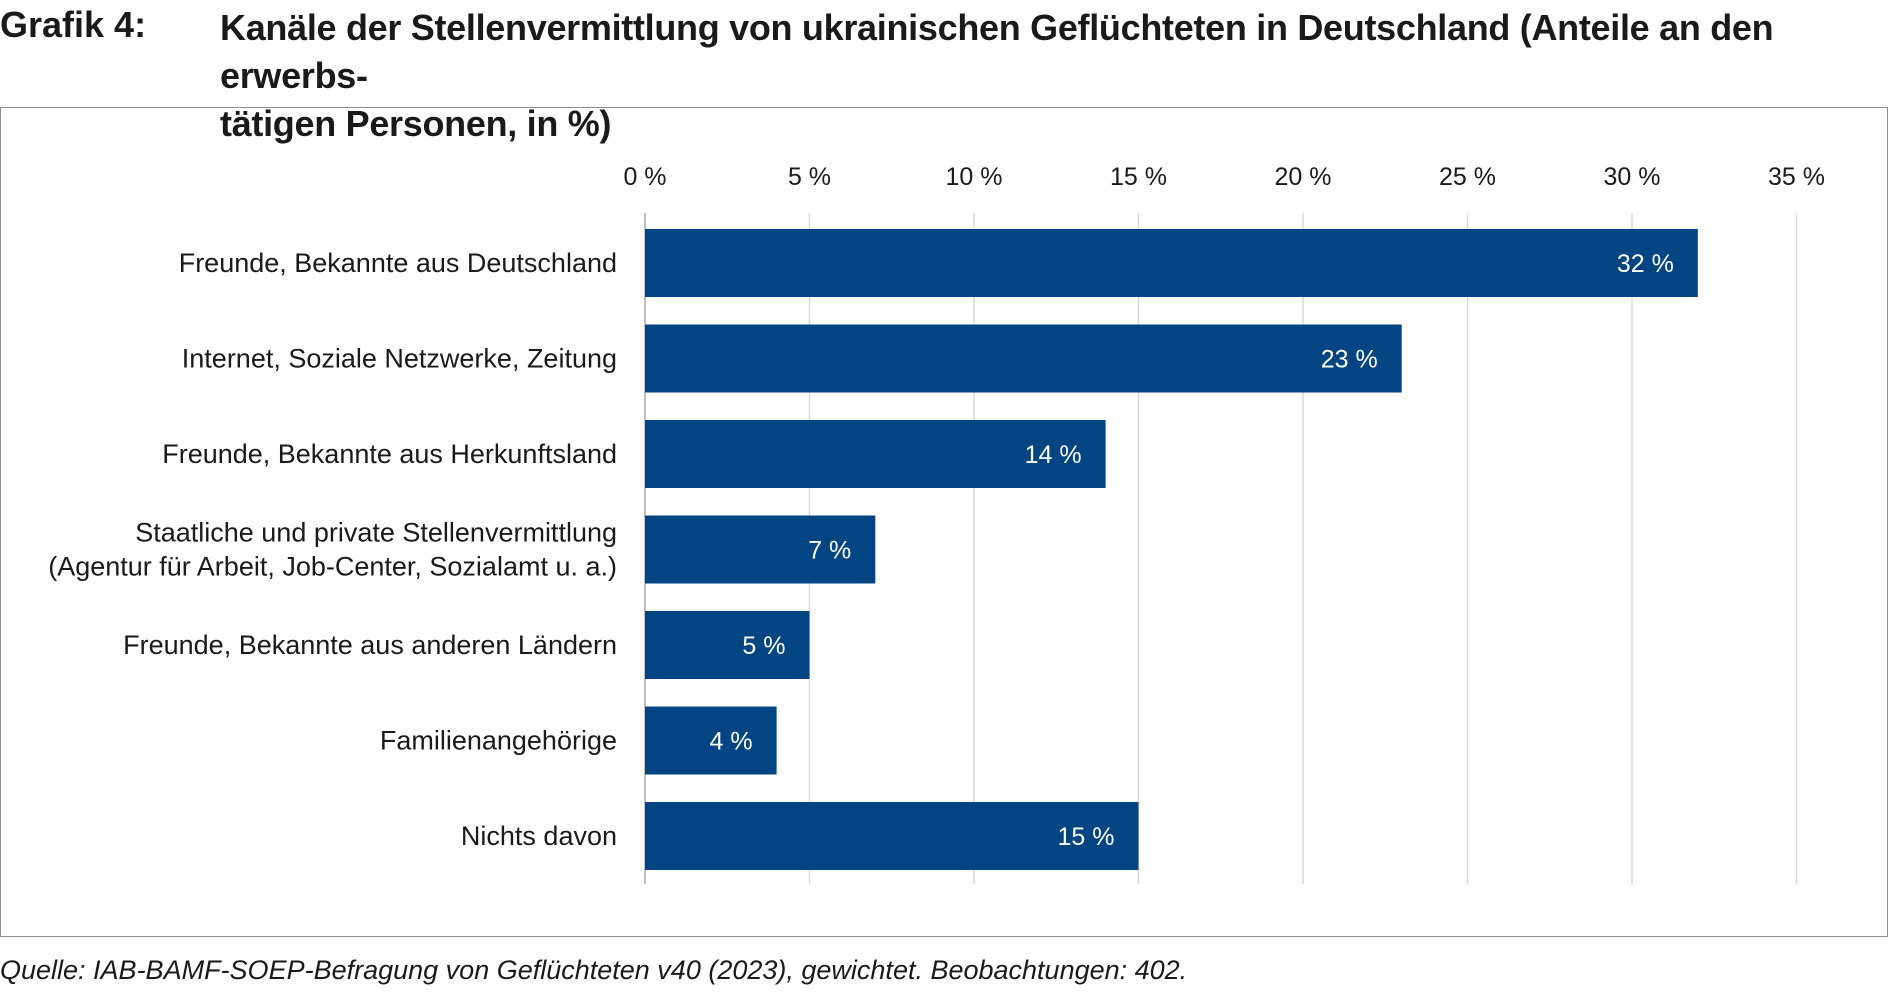  I want to click on x-tick-label: 0 %, so click(644, 177).